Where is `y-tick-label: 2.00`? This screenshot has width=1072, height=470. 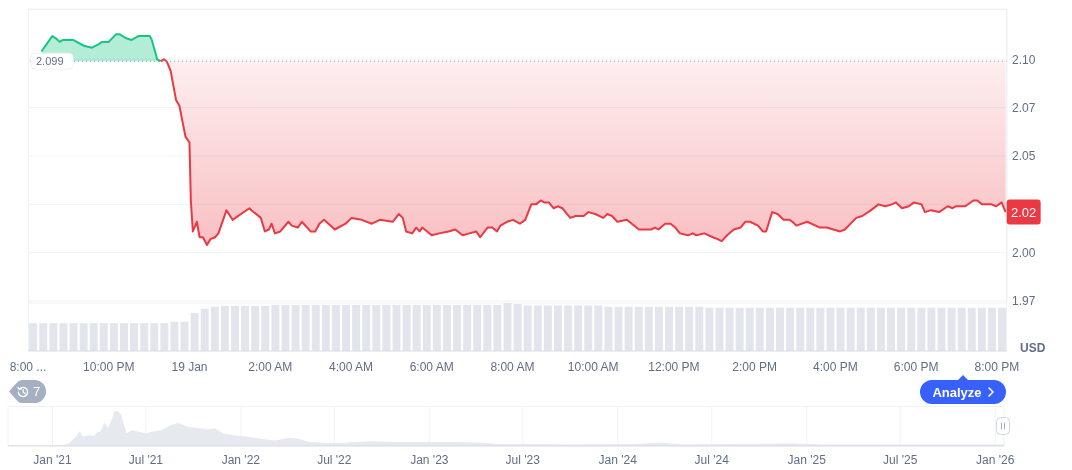
y-tick-label: 2.00 is located at coordinates (1024, 252).